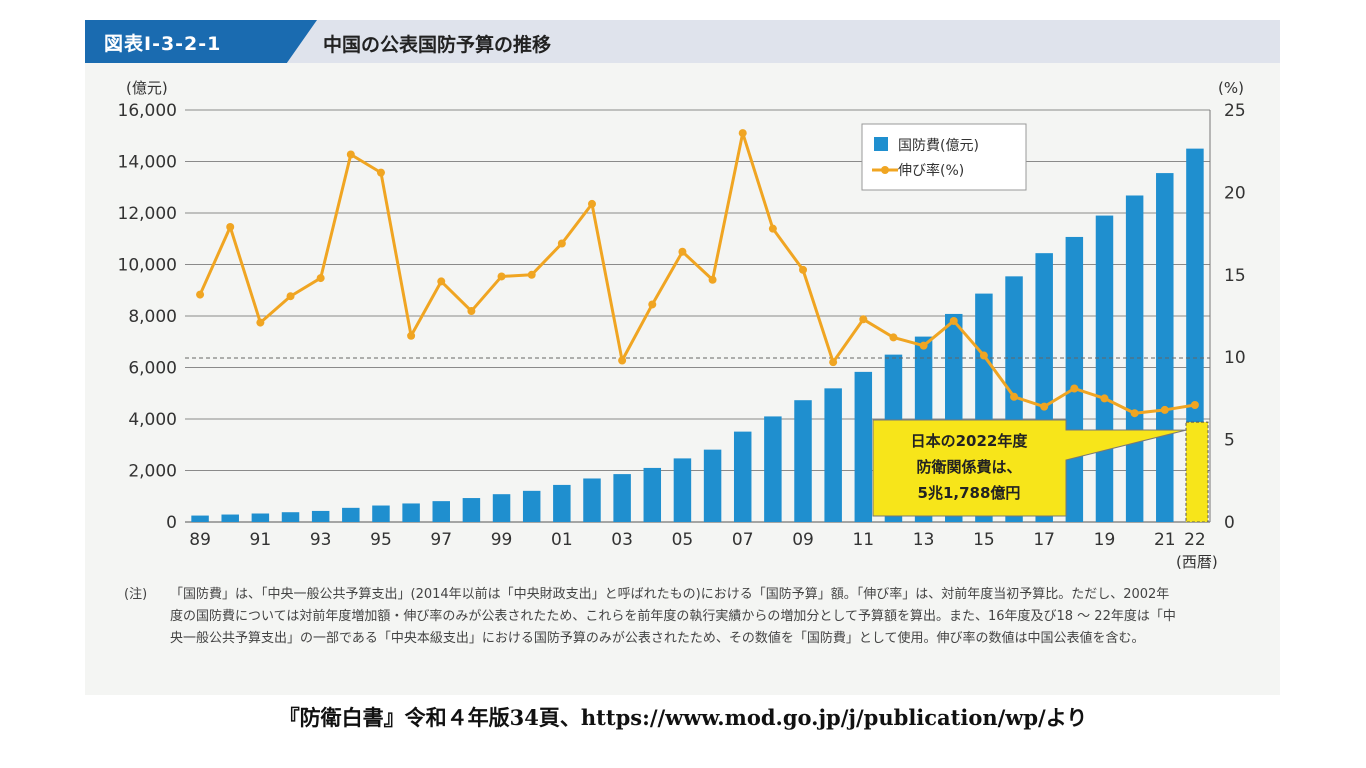 The image size is (1366, 768). Describe the element at coordinates (171, 523) in the screenshot. I see `y-left-tick-label: 0` at that location.